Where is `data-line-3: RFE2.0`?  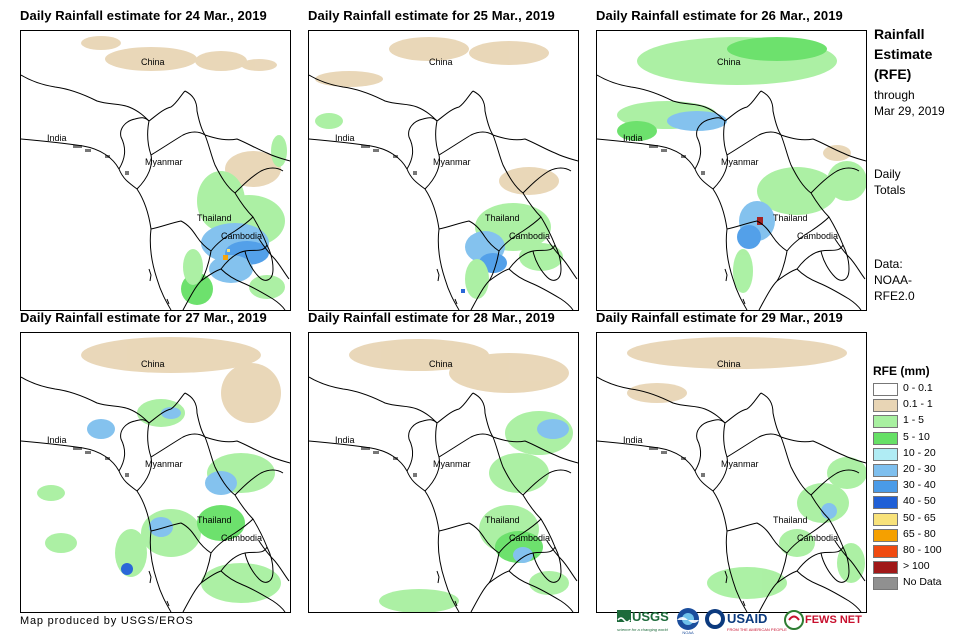
data-line-3: RFE2.0 is located at coordinates (894, 296).